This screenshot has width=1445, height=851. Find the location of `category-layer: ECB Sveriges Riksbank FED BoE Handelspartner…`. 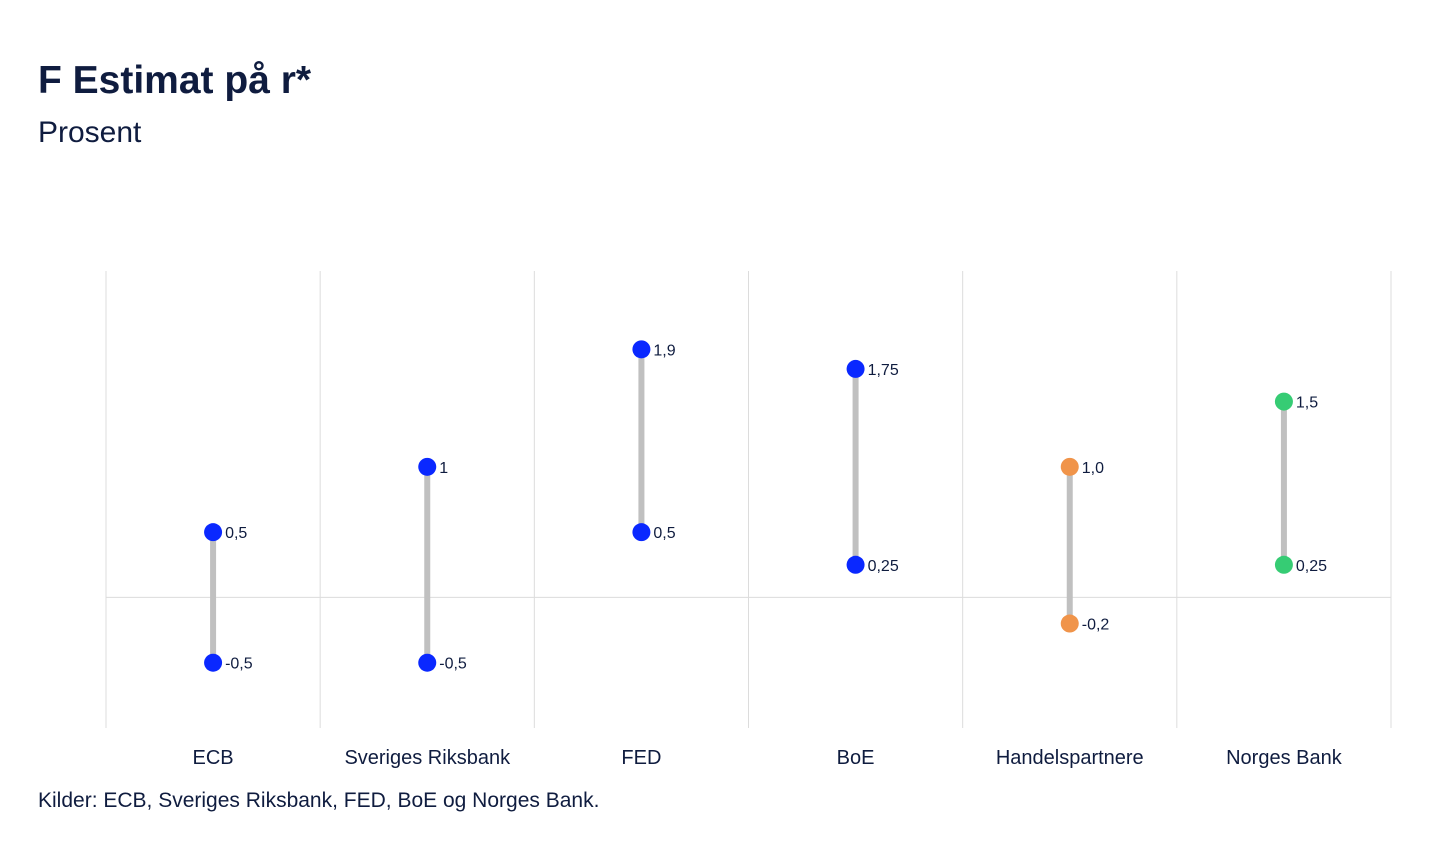

category-layer: ECB Sveriges Riksbank FED BoE Handelspartner… is located at coordinates (768, 758).